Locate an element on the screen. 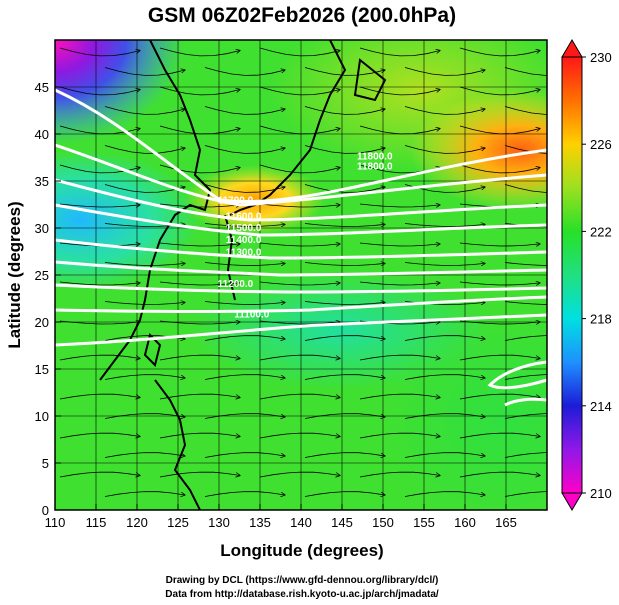 The image size is (619, 605). coastline-korea-china is located at coordinates (155, 210).